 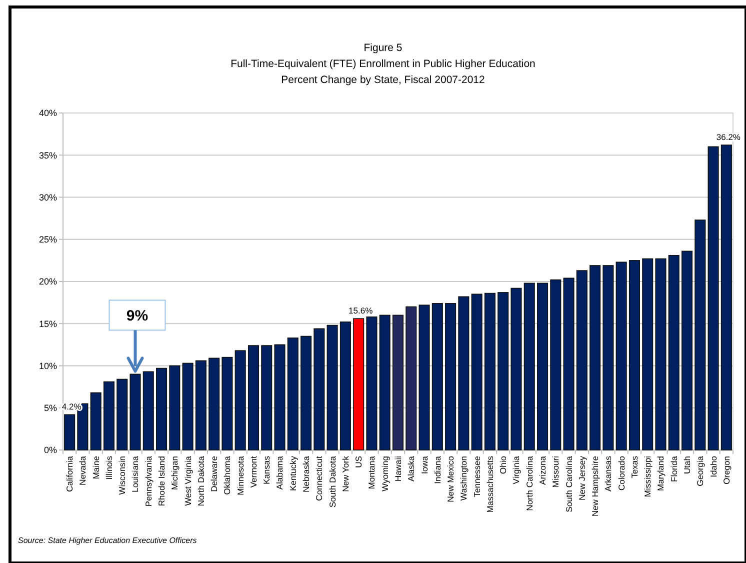 I want to click on x-tick-label: Delaware, so click(x=214, y=474).